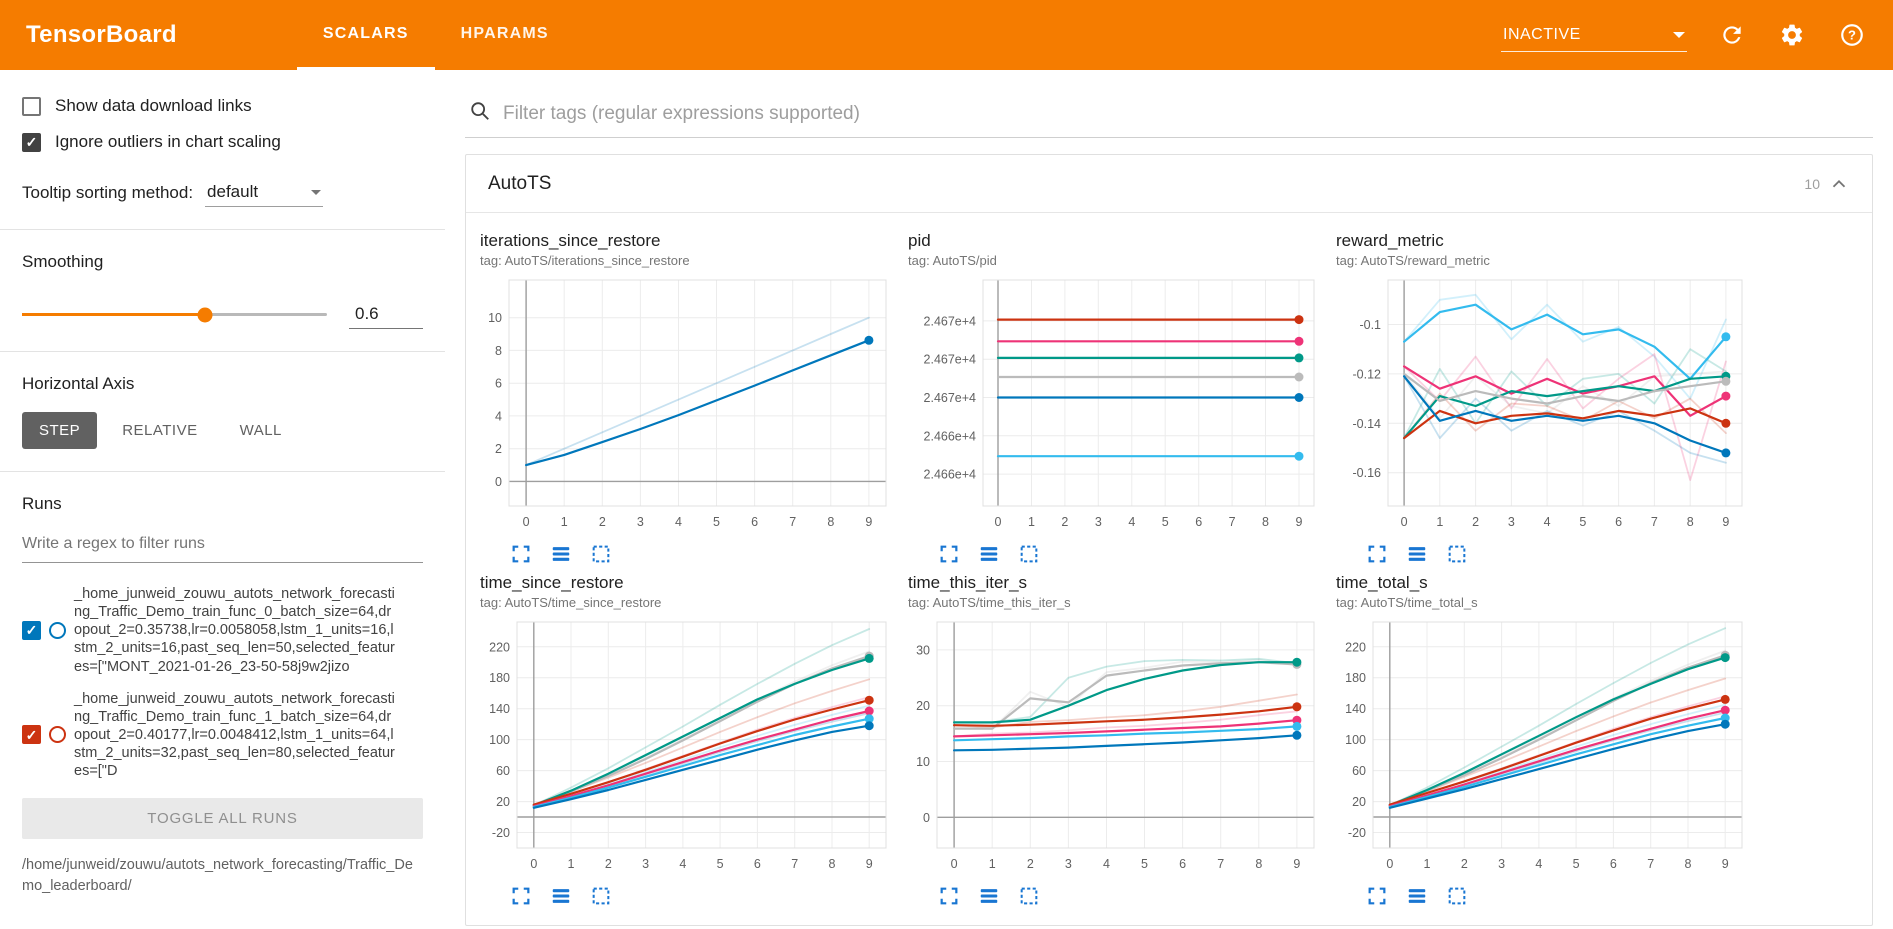 This screenshot has width=1893, height=929. I want to click on axis-relative-button: RELATIVE, so click(159, 430).